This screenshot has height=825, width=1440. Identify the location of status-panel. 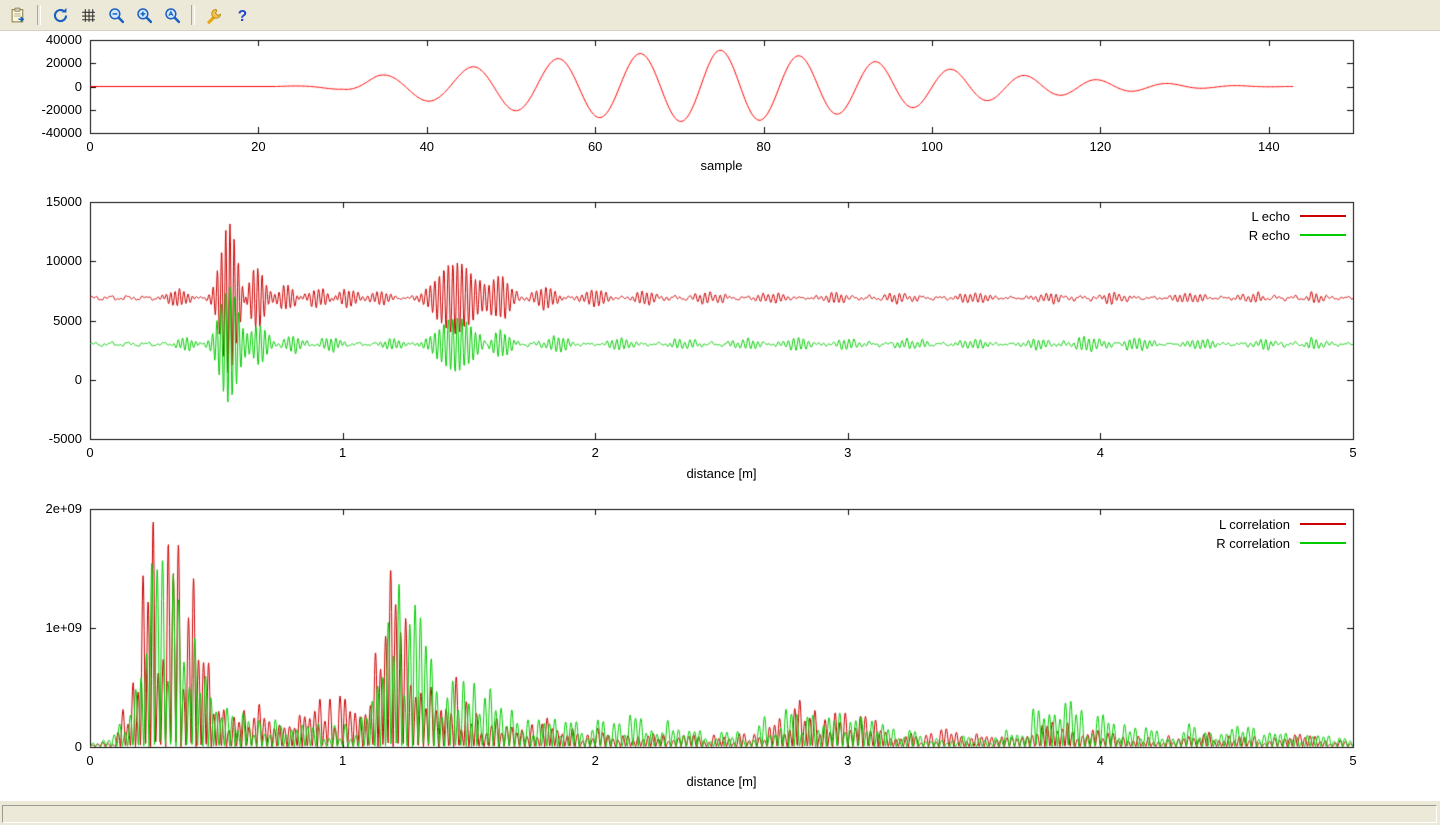
(719, 814).